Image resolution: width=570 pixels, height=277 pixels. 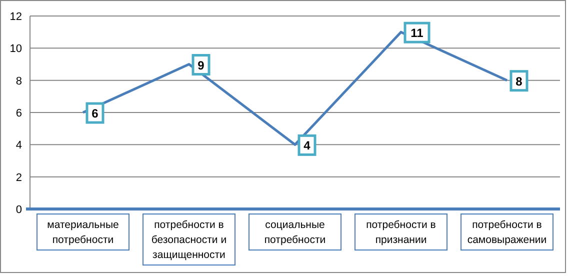 I want to click on y-tick-label: 12, so click(x=16, y=17).